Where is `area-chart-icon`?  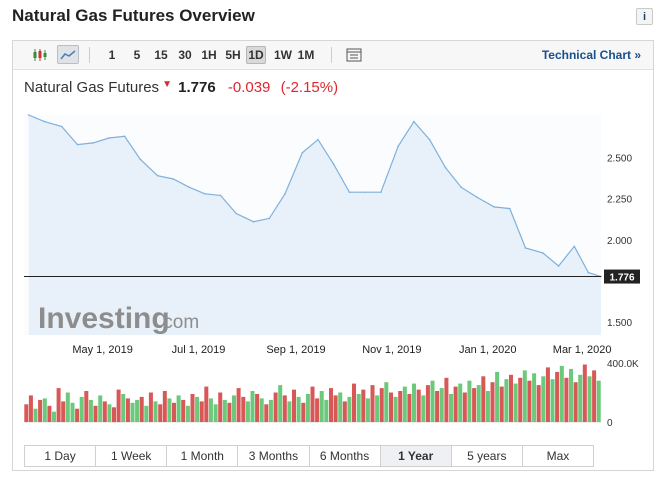
area-chart-icon is located at coordinates (68, 54).